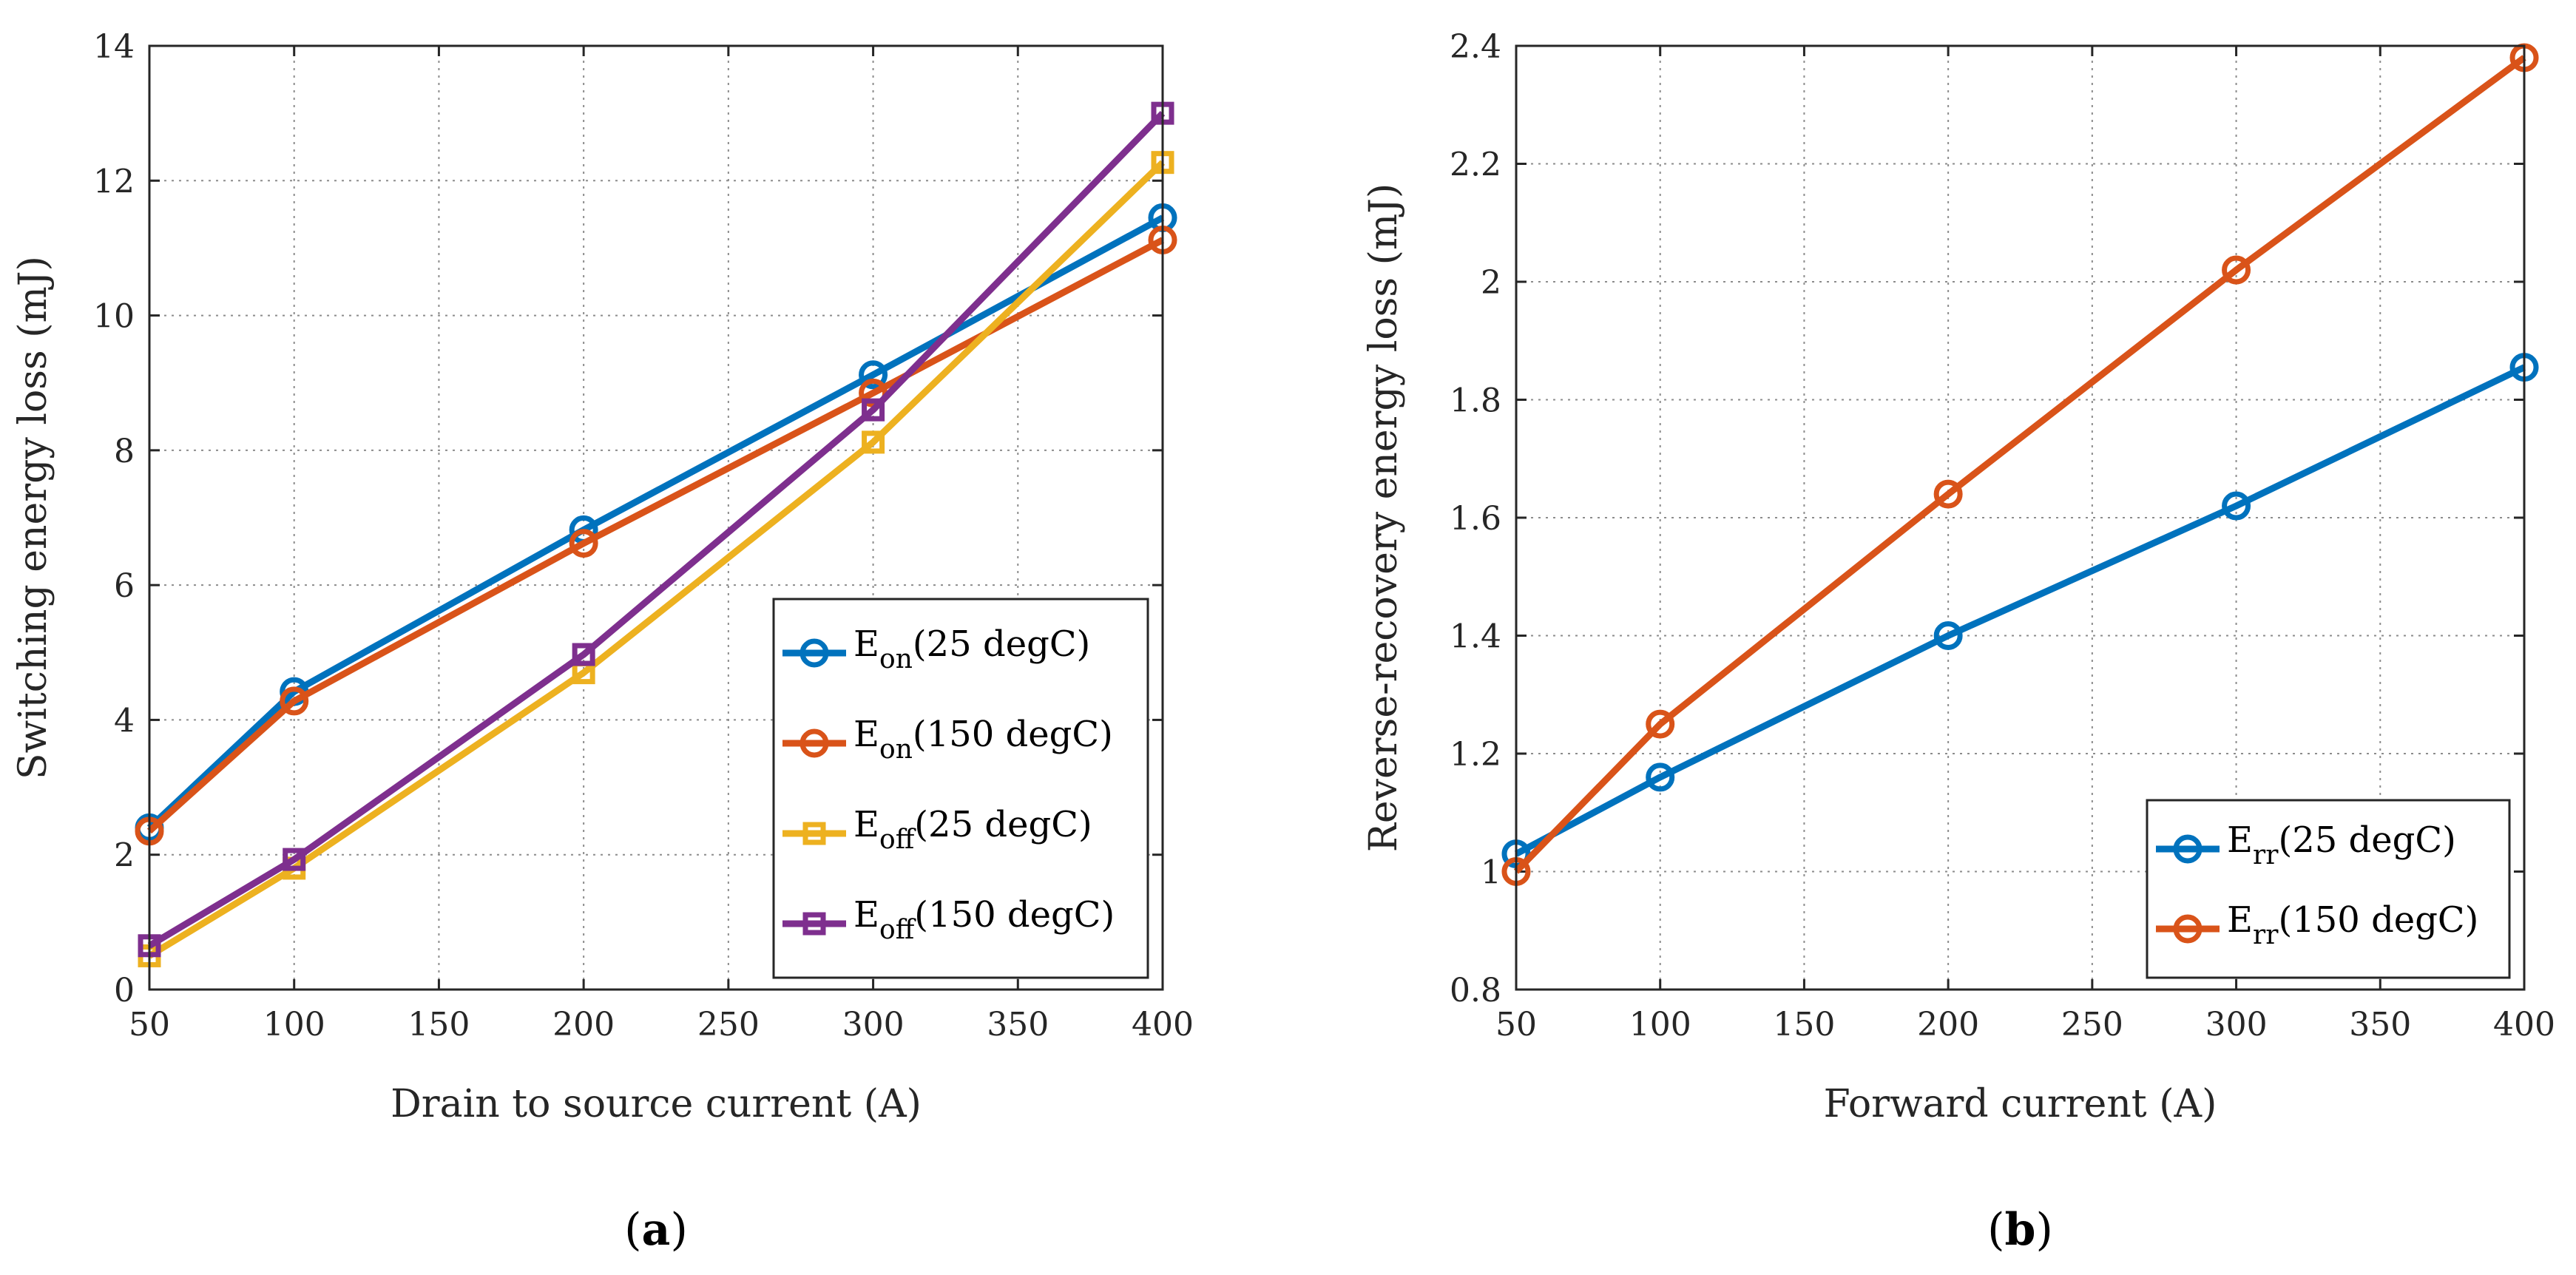 The width and height of the screenshot is (2576, 1275). Describe the element at coordinates (114, 181) in the screenshot. I see `y-tick-label: 12` at that location.